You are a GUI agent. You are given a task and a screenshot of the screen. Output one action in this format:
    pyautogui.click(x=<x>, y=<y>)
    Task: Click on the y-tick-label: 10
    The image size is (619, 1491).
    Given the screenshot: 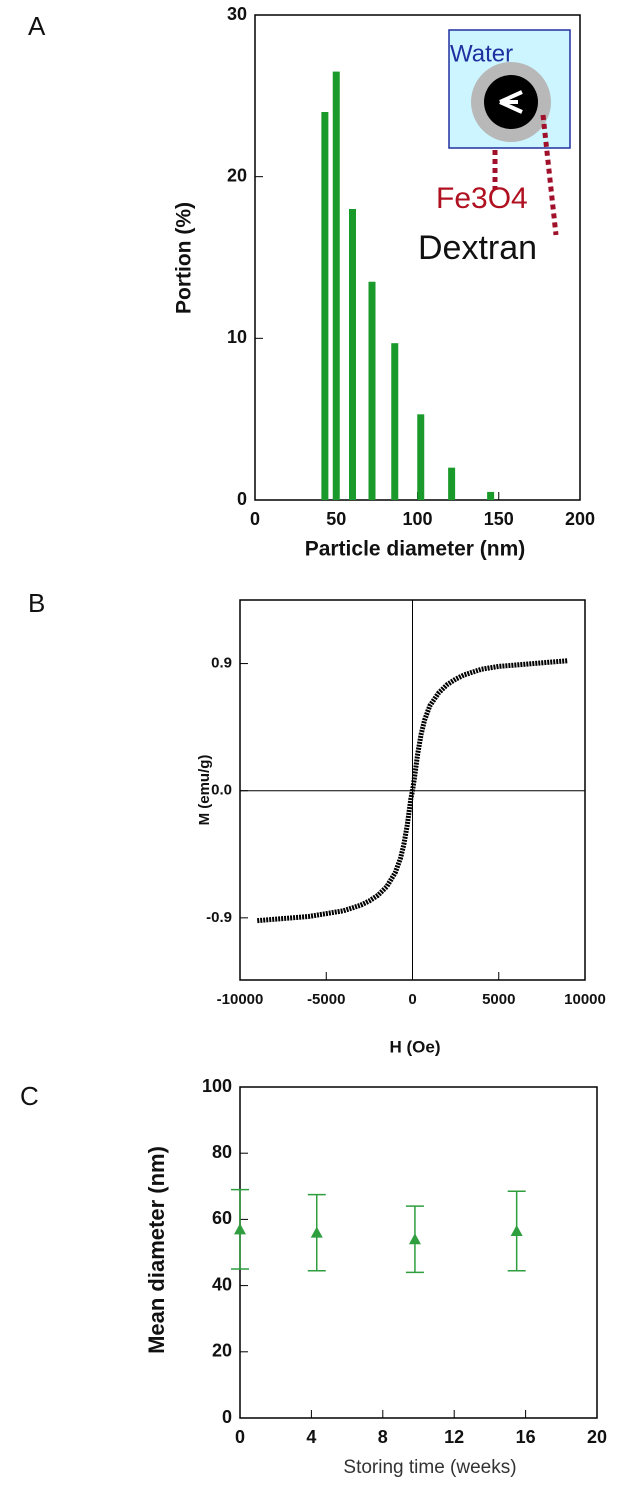 What is the action you would take?
    pyautogui.click(x=237, y=337)
    